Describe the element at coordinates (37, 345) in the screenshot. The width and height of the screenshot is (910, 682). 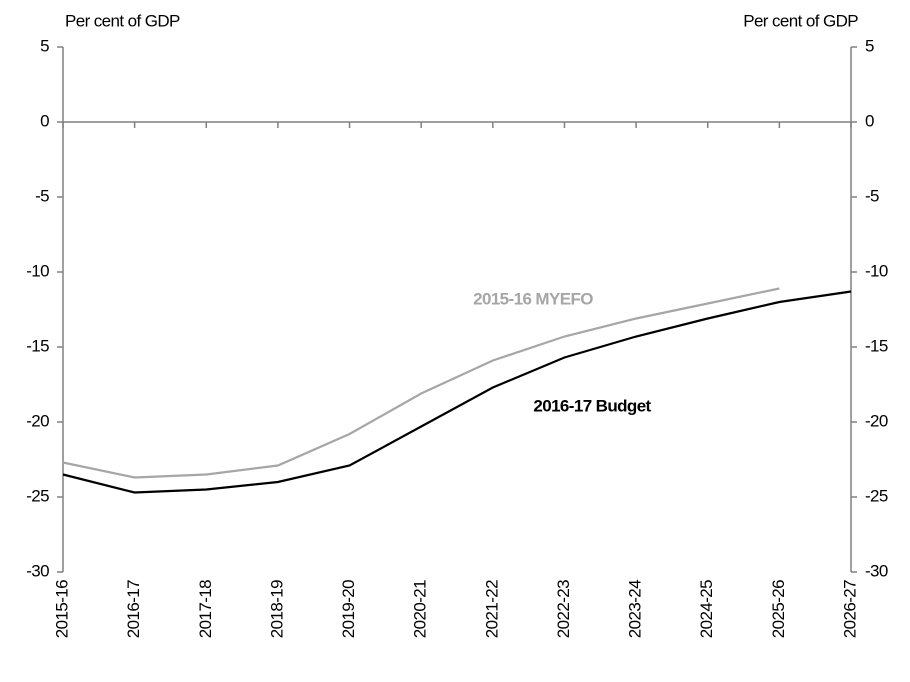
I see `y-tick-label: -15` at that location.